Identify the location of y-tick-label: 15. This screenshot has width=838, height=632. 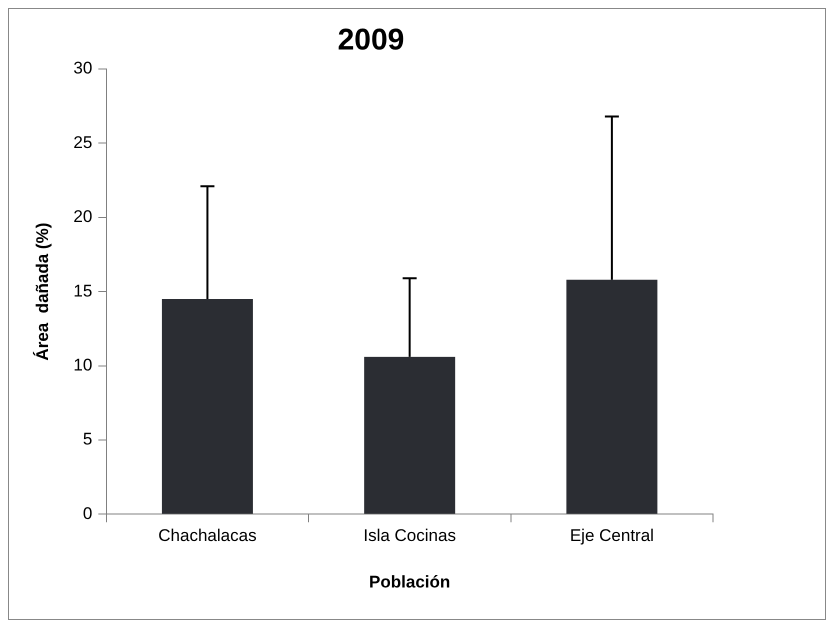
(82, 290).